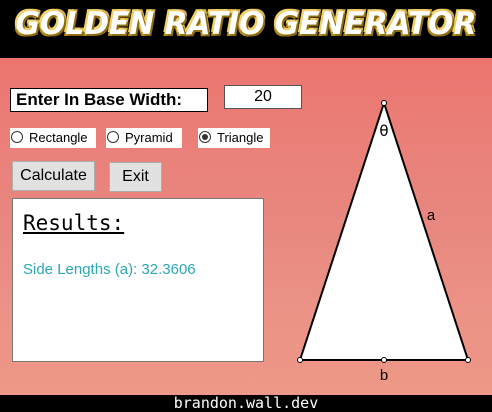  I want to click on radio-rectangle: Rectangle, so click(53, 138).